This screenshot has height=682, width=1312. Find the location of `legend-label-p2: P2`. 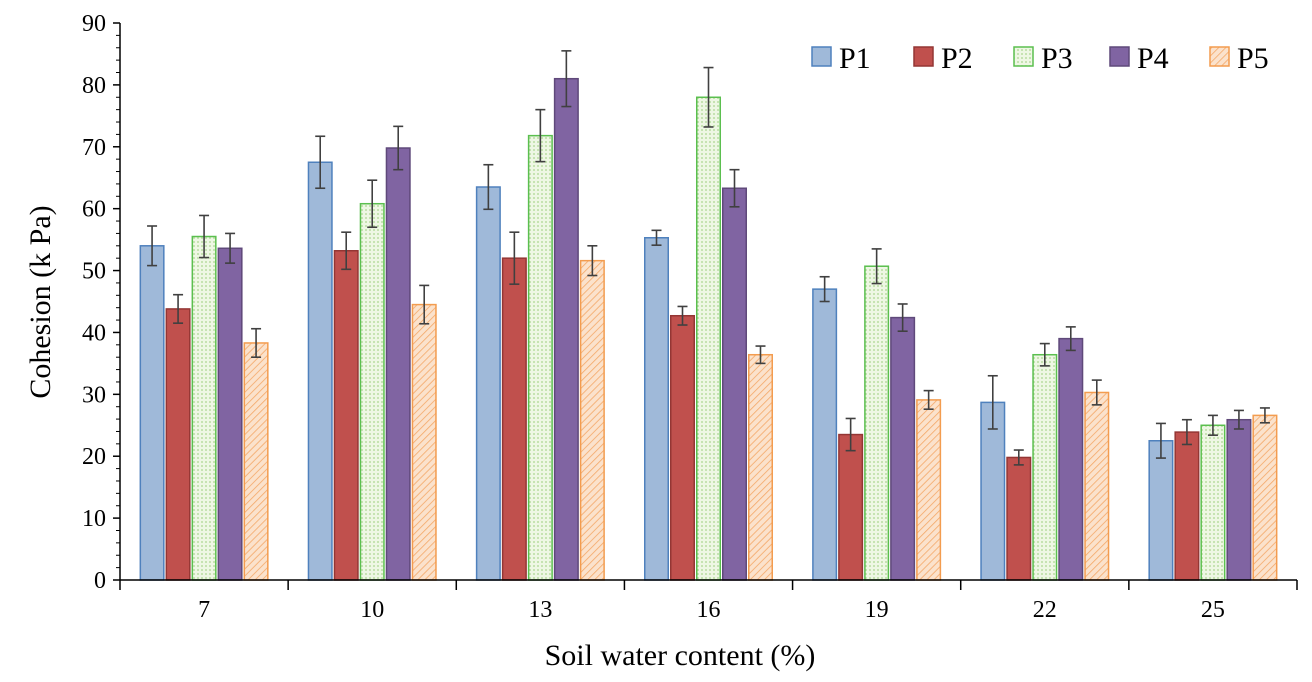

legend-label-p2: P2 is located at coordinates (957, 58).